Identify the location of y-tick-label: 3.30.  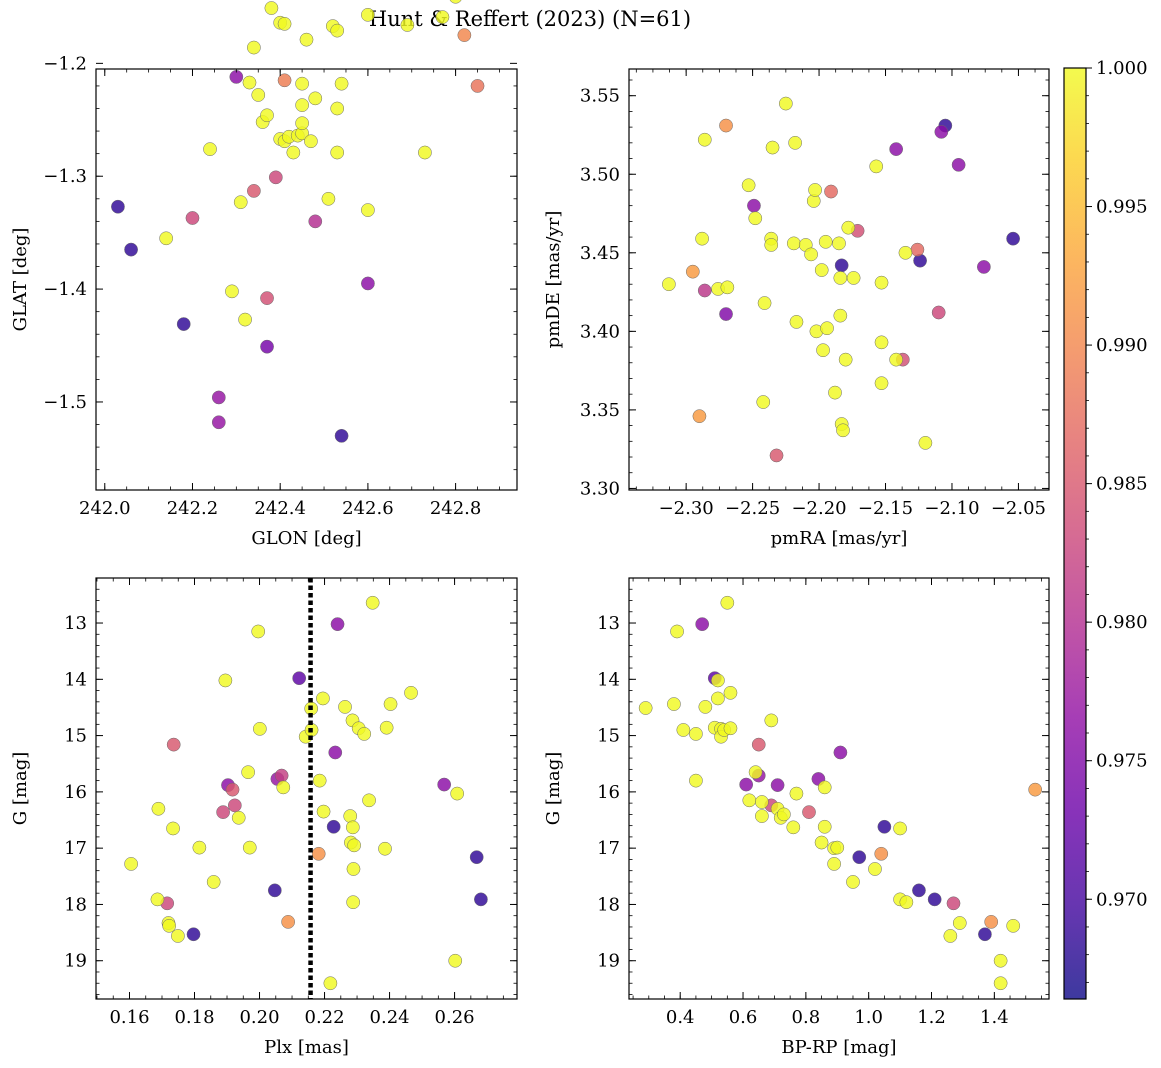
(600, 488).